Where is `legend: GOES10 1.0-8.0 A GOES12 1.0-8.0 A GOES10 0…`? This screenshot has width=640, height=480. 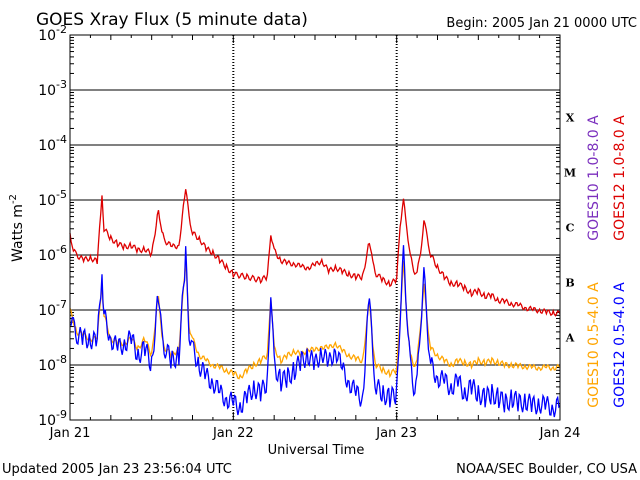
legend: GOES10 1.0-8.0 A GOES12 1.0-8.0 A GOES10 0… is located at coordinates (607, 261).